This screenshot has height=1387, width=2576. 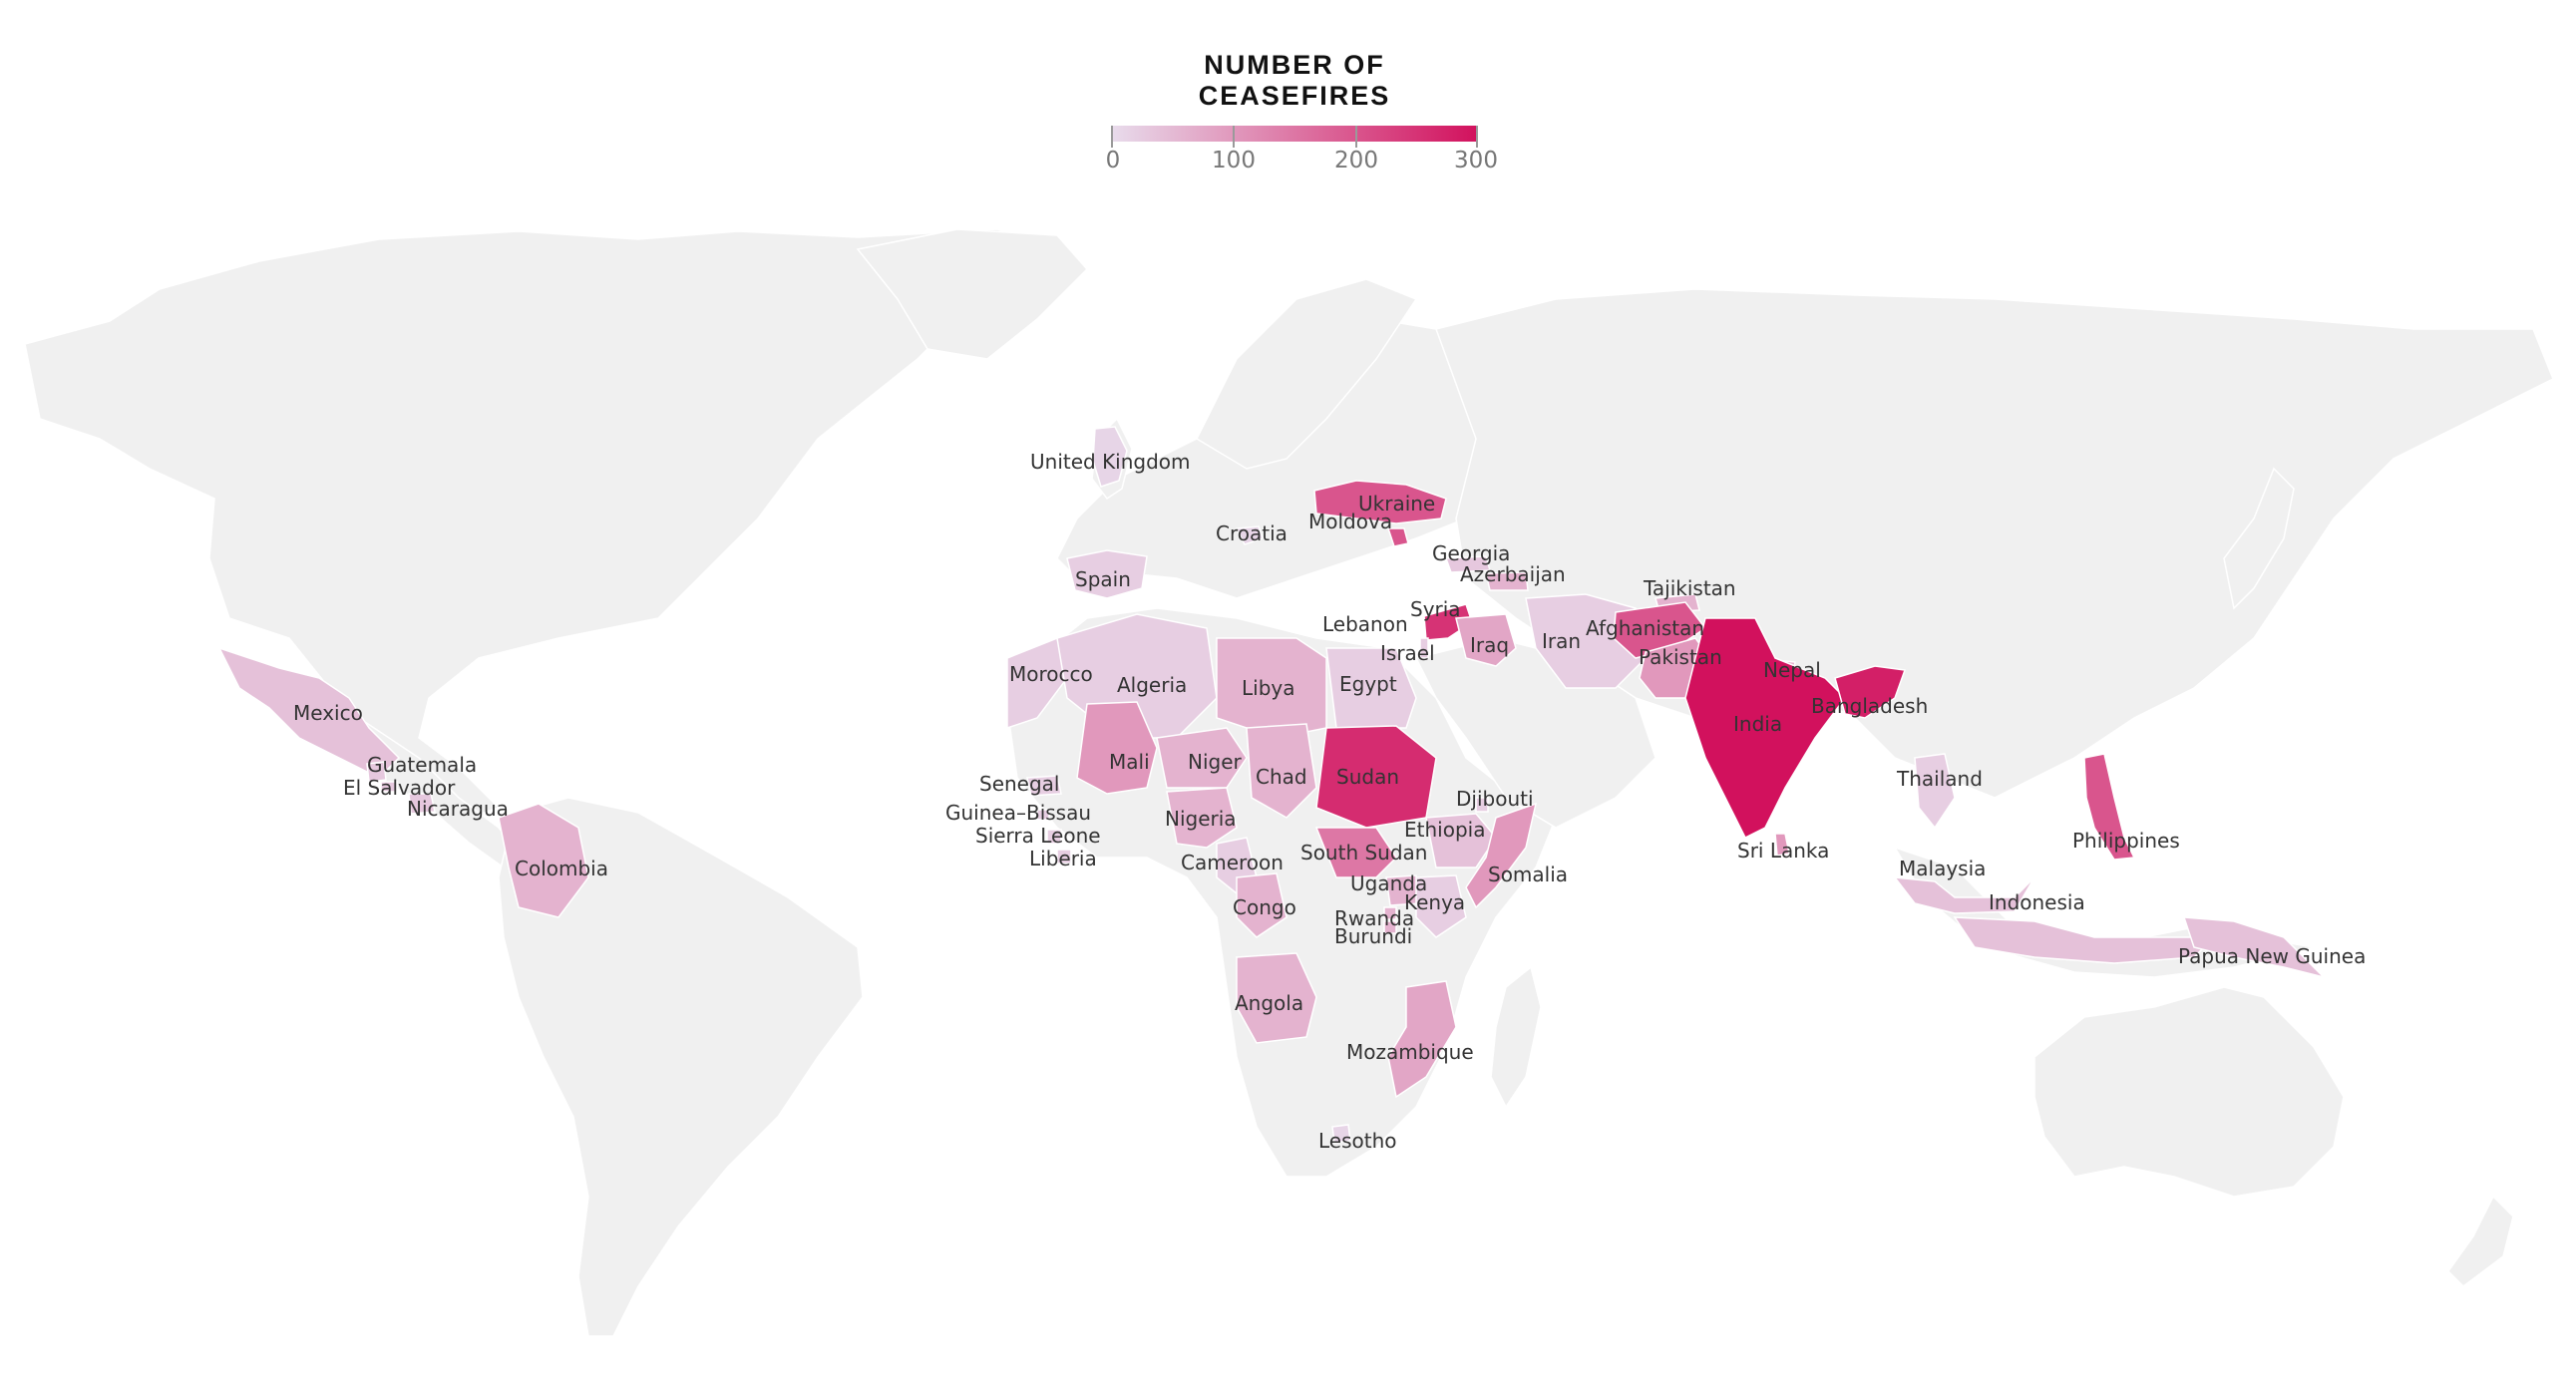 What do you see at coordinates (1380, 502) in the screenshot?
I see `country-ukraine` at bounding box center [1380, 502].